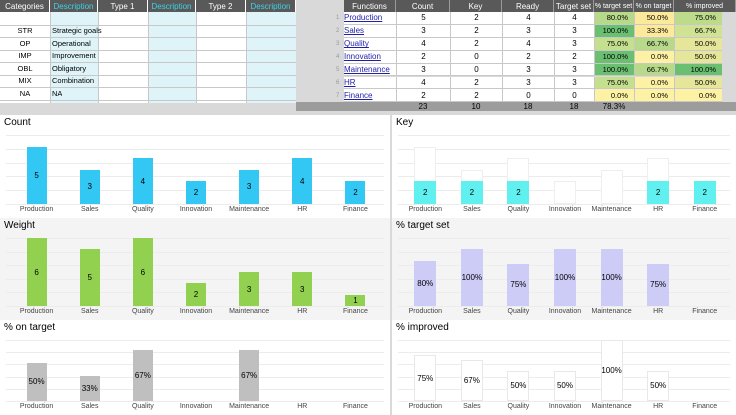 Image resolution: width=736 pixels, height=415 pixels. I want to click on bar: 33%, so click(89, 388).